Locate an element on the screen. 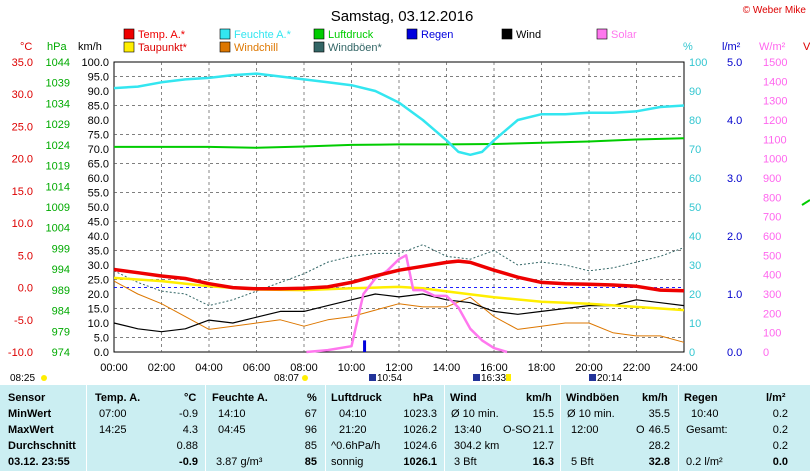 The image size is (810, 471). avg-humidity: 85 is located at coordinates (310, 446).